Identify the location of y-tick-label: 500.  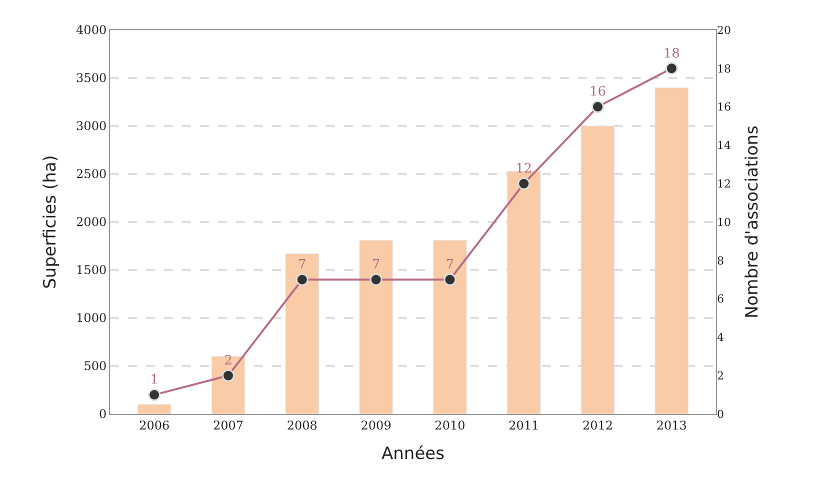
(95, 366).